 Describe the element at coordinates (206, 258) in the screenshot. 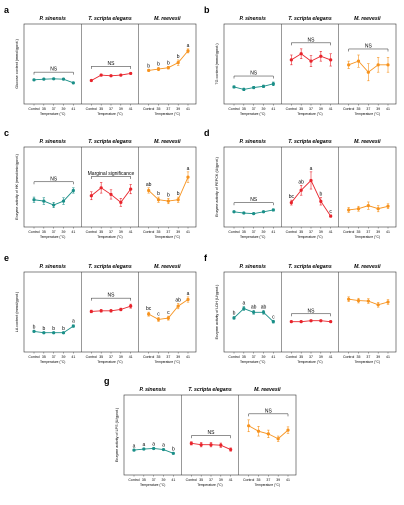

I see `panel-label: f` at that location.